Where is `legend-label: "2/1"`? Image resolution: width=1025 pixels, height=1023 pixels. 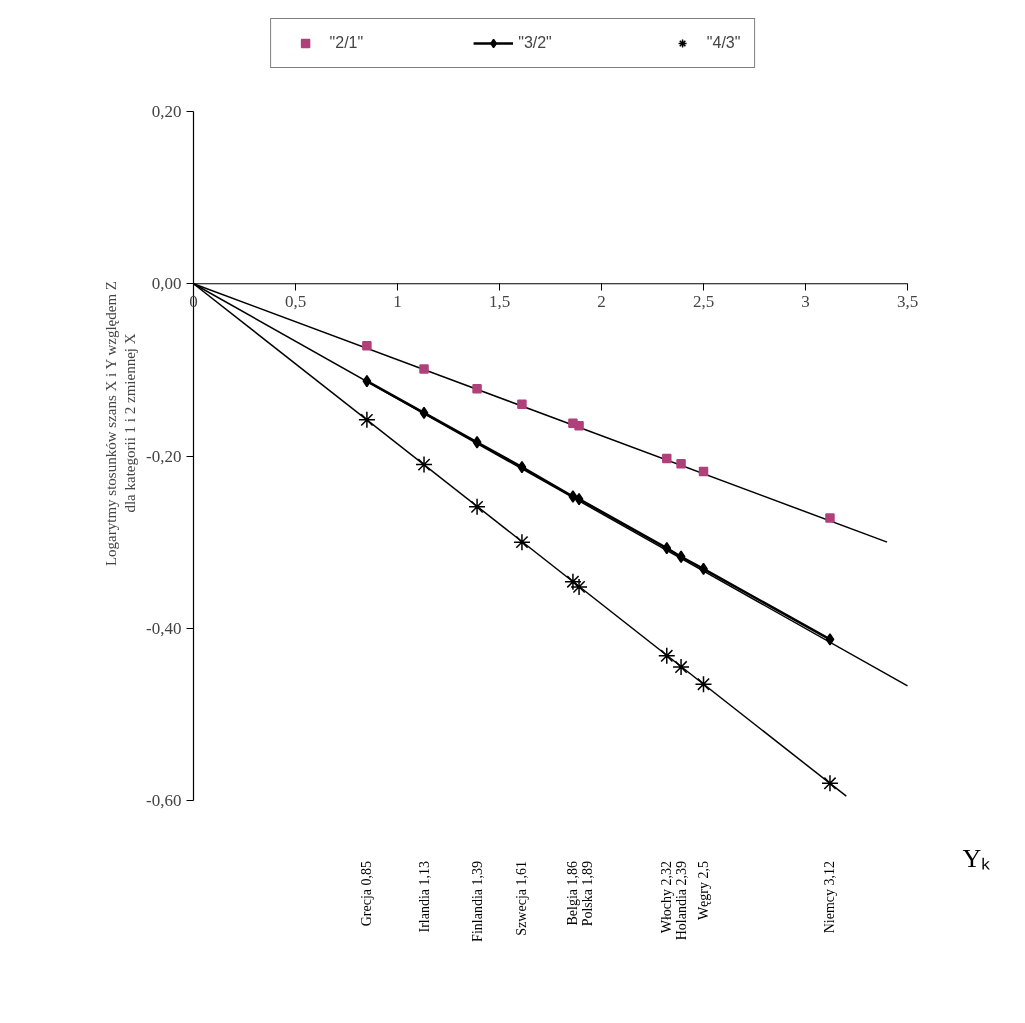
legend-label: "2/1" is located at coordinates (346, 43).